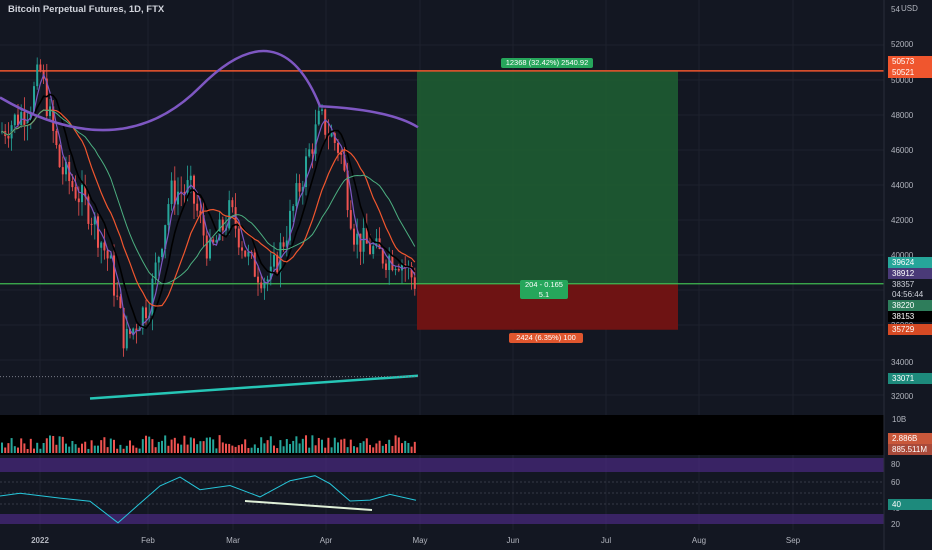  What do you see at coordinates (546, 338) in the screenshot?
I see `stop-label: 2424 (6.35%) 100` at bounding box center [546, 338].